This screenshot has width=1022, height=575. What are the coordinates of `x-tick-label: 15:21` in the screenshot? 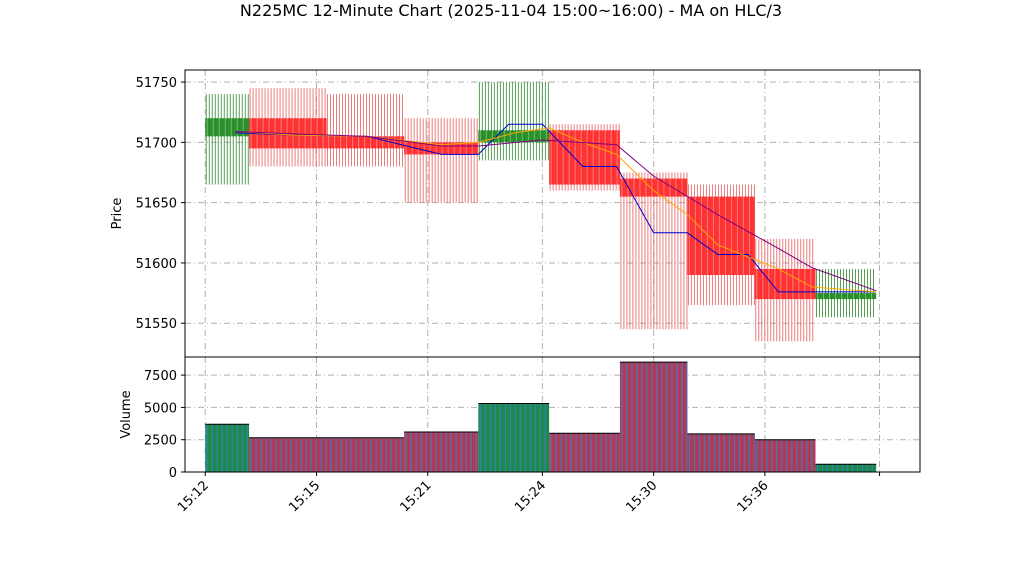 It's located at (415, 496).